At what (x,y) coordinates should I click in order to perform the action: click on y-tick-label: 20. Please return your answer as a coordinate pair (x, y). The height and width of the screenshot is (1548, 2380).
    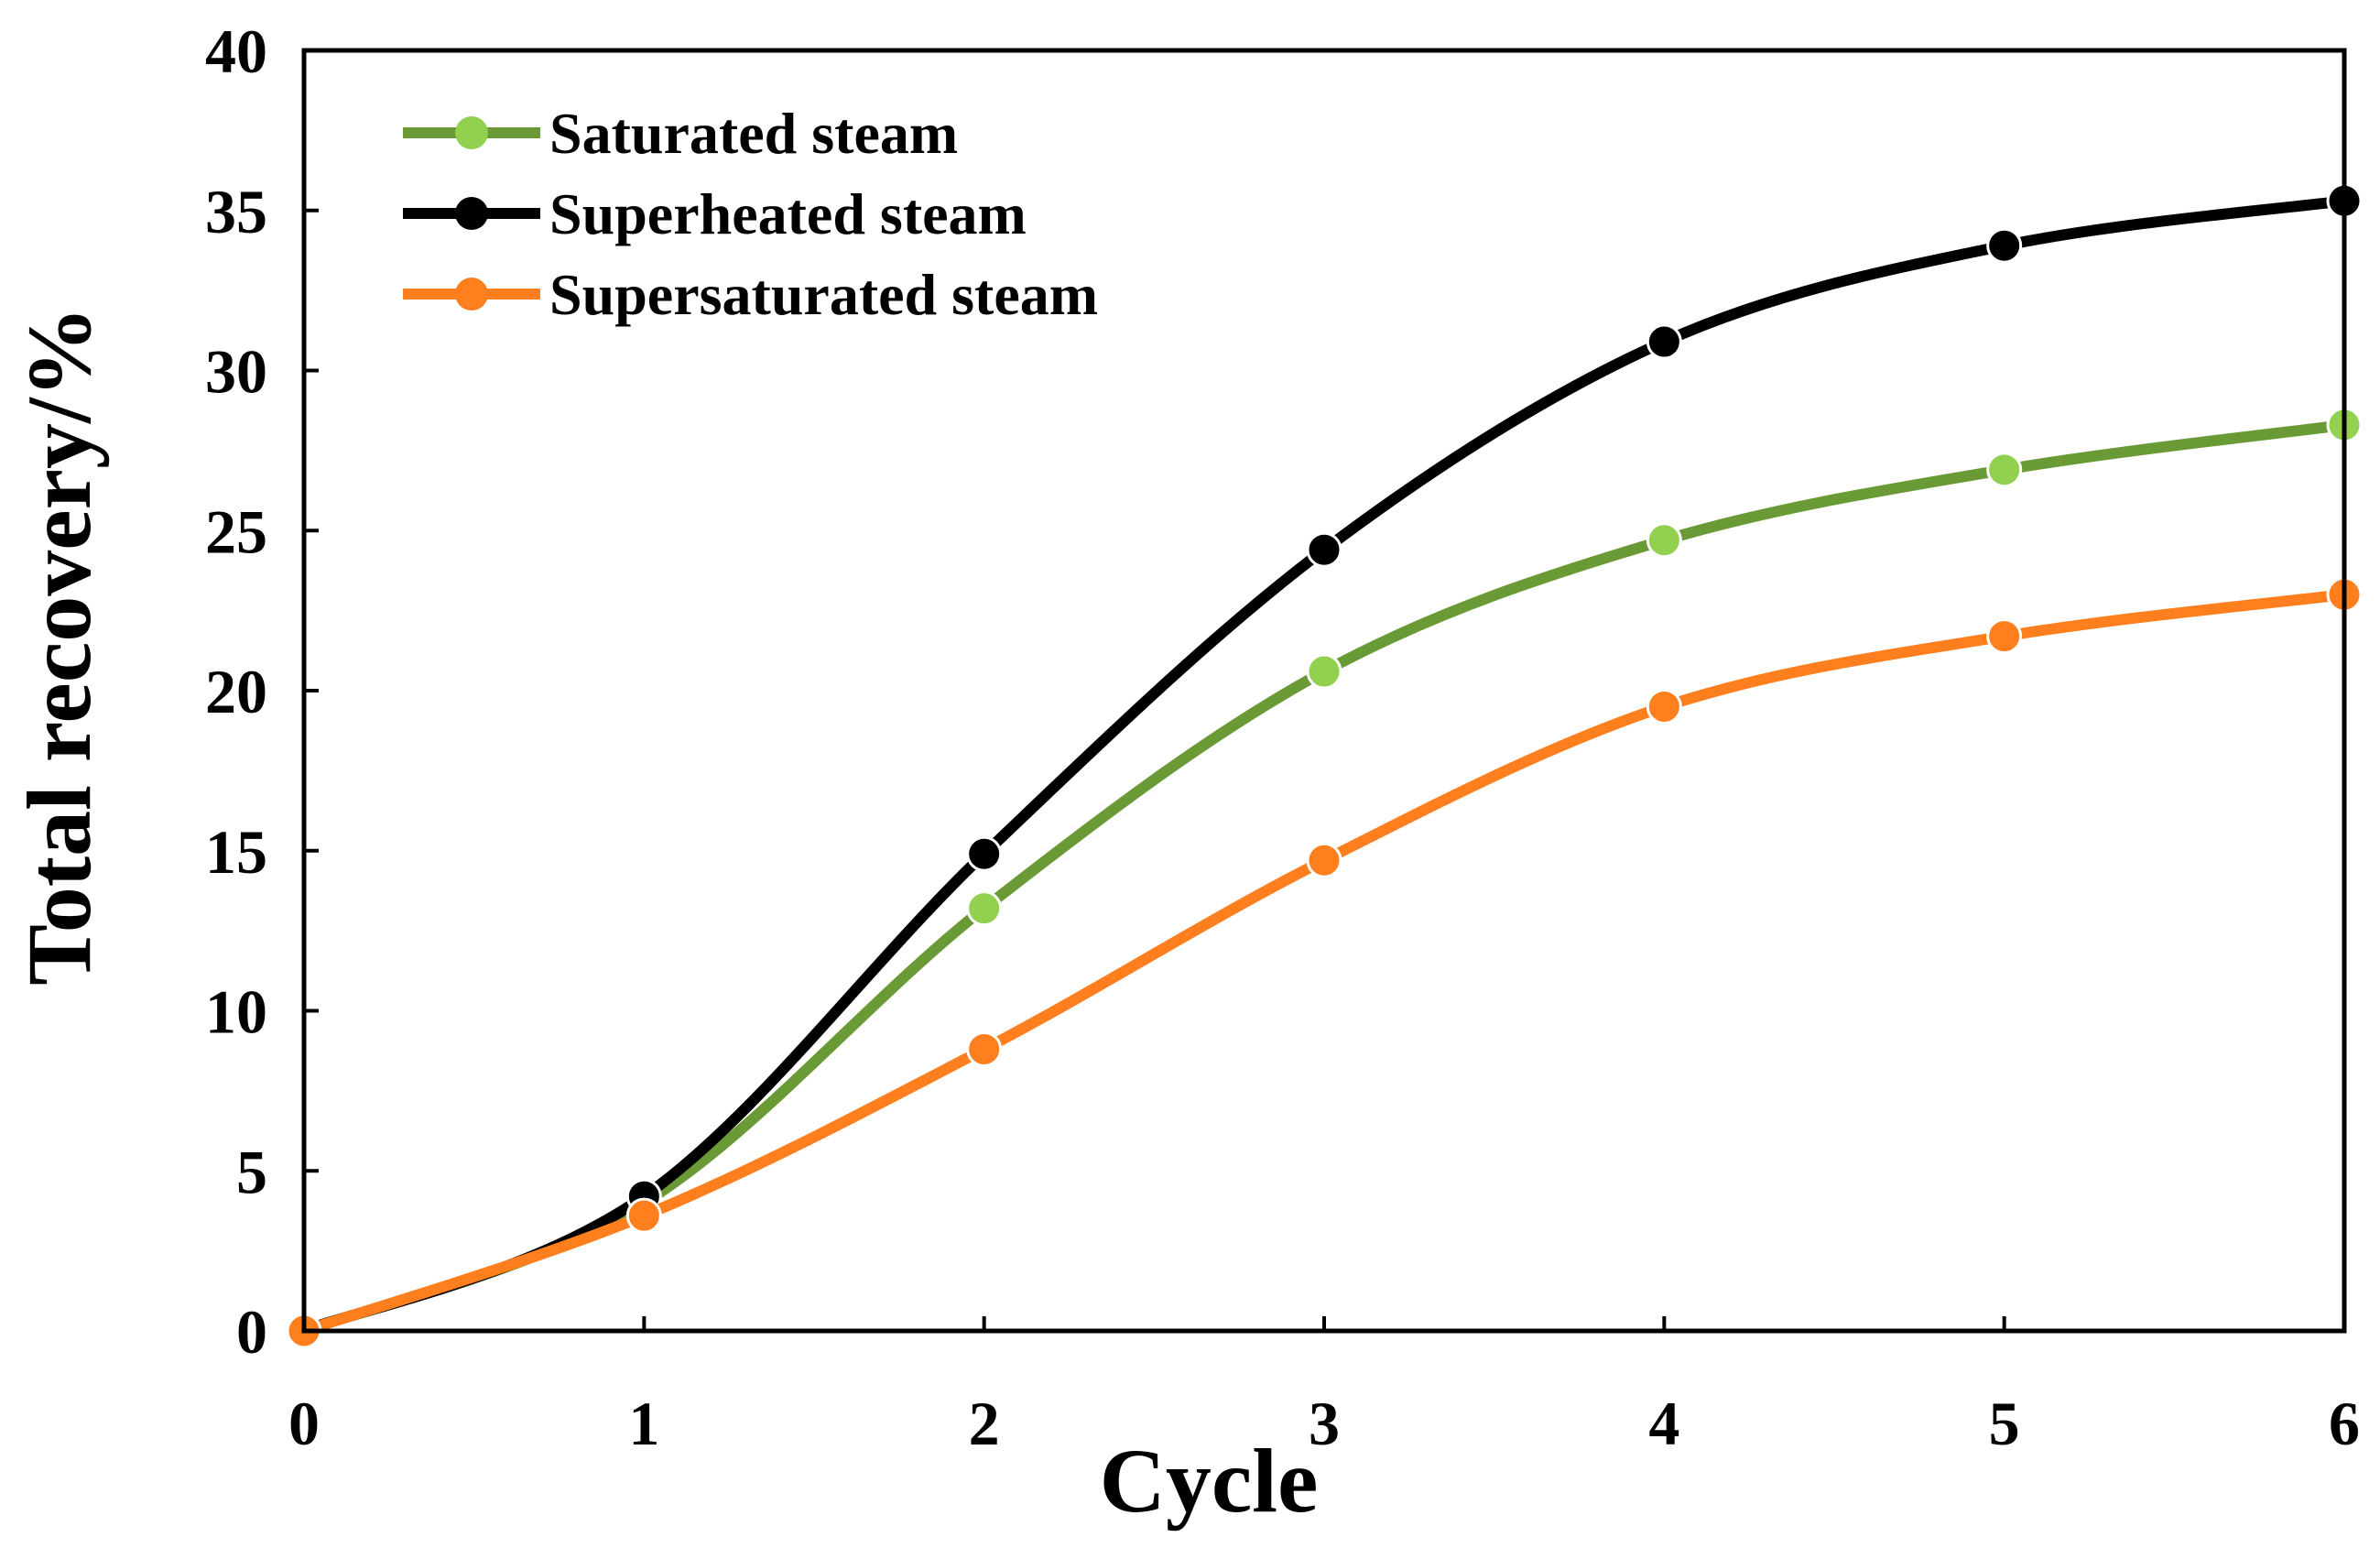
    Looking at the image, I should click on (236, 691).